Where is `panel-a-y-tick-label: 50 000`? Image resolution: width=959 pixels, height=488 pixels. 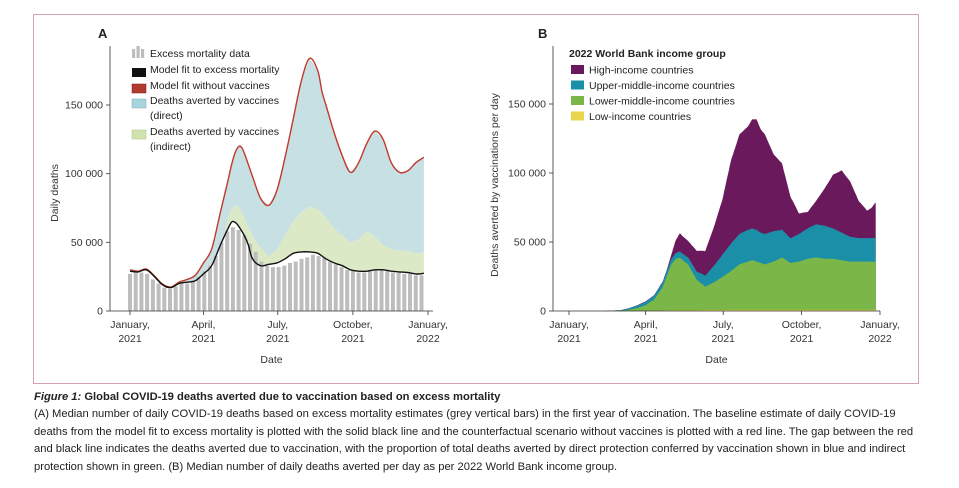 panel-a-y-tick-label: 50 000 is located at coordinates (87, 243).